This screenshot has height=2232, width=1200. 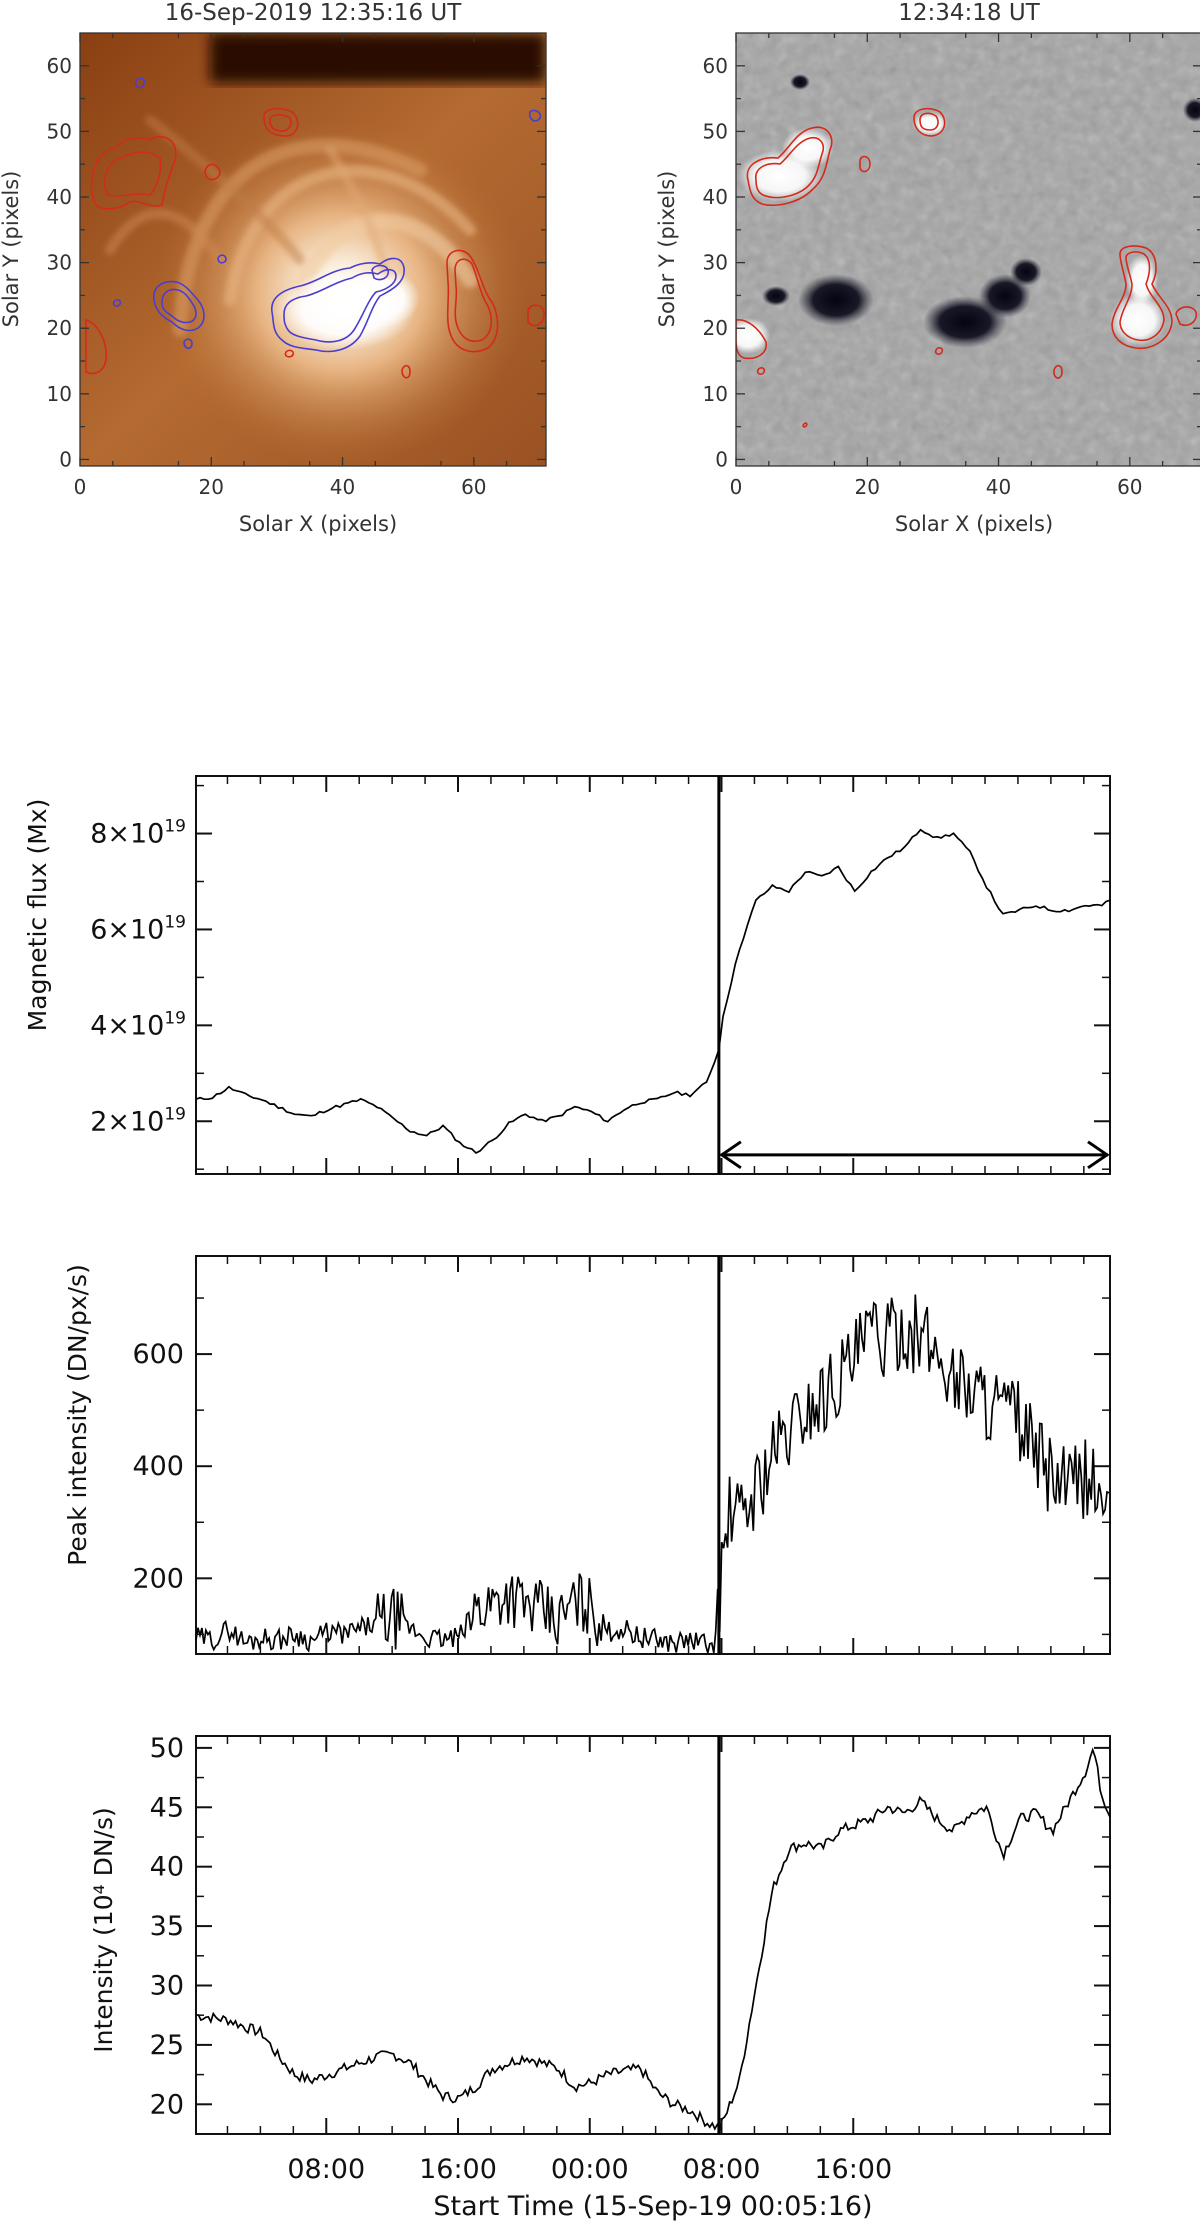 What do you see at coordinates (167, 1867) in the screenshot?
I see `int-y-tick-label: 40` at bounding box center [167, 1867].